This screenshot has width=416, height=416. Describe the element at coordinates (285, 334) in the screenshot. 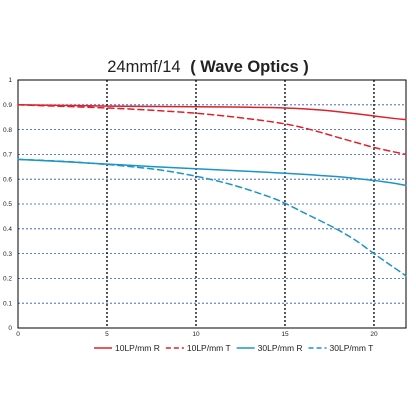

I see `x-tick-label: 15` at that location.